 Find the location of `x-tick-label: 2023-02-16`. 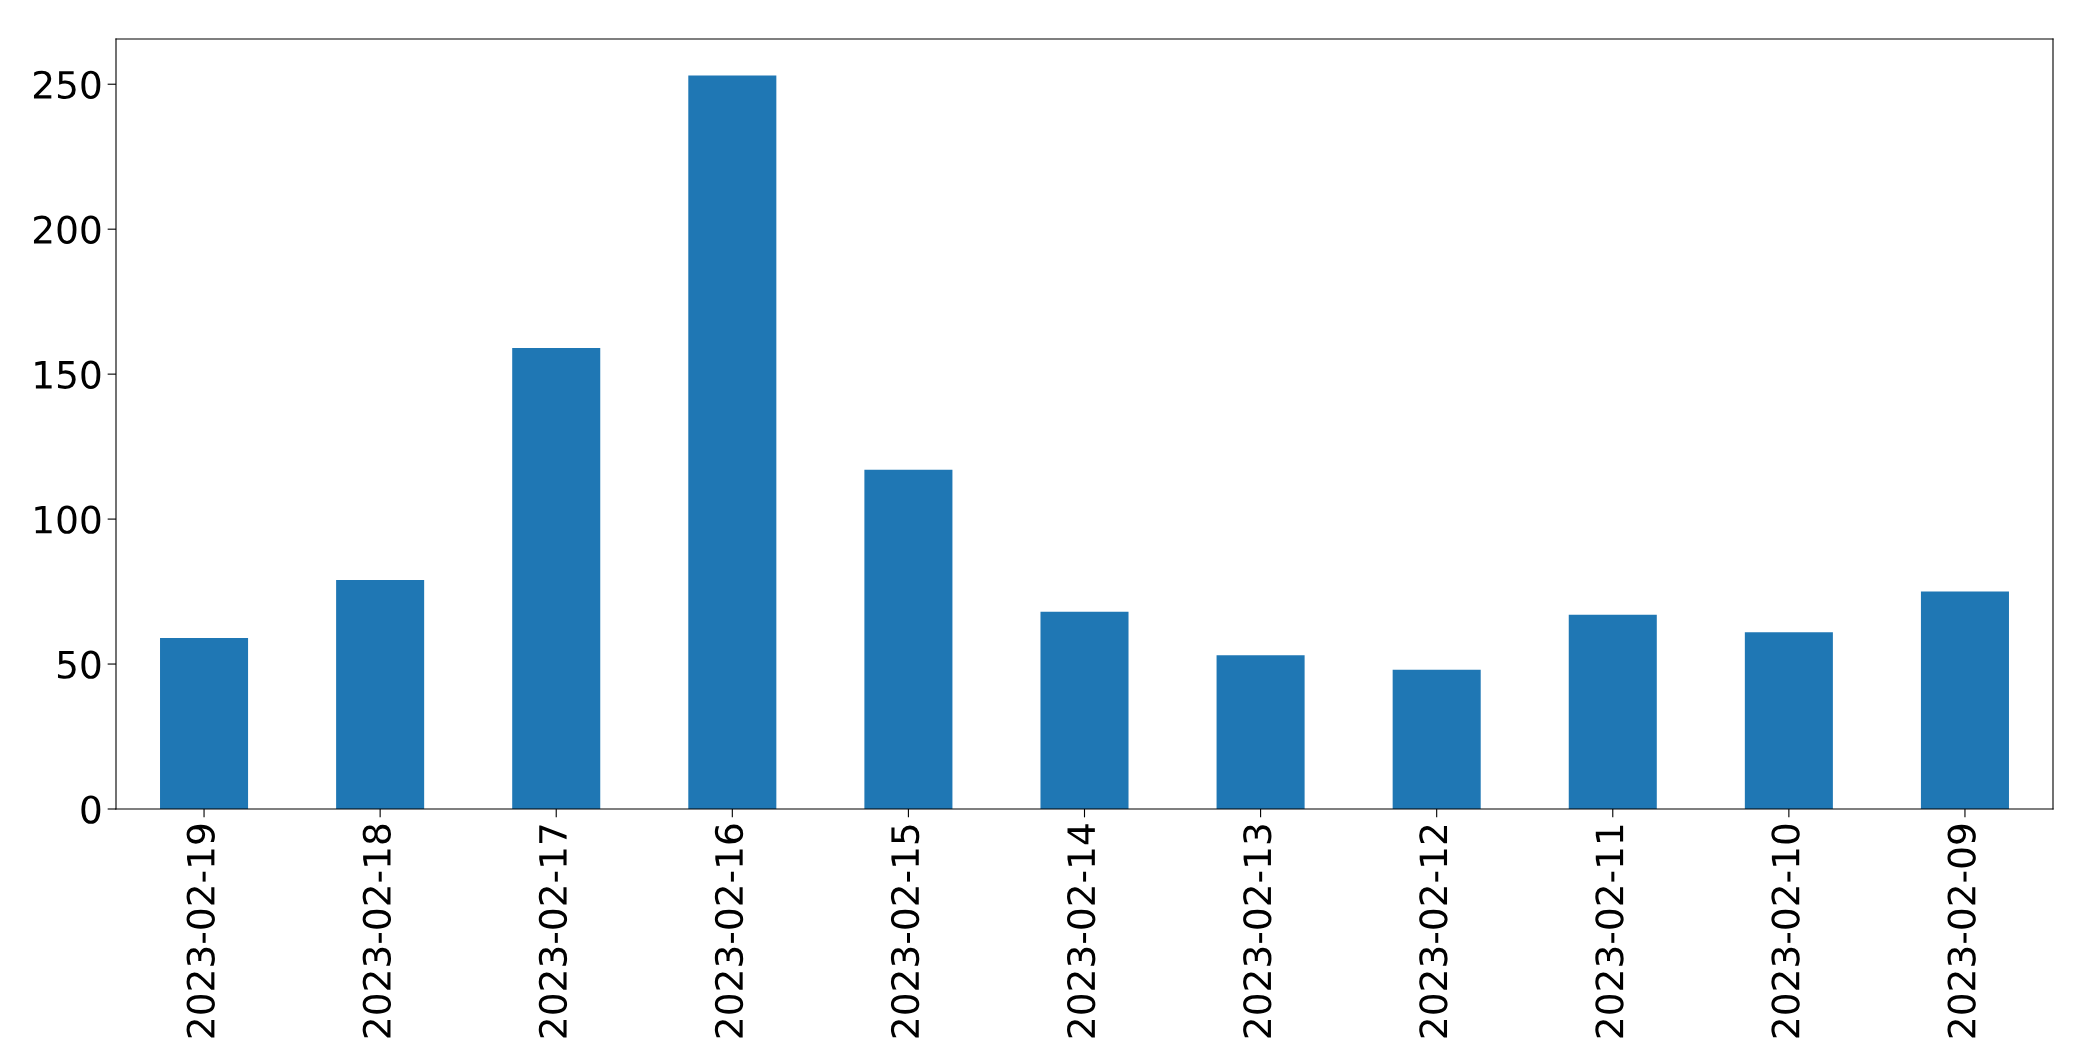

x-tick-label: 2023-02-16 is located at coordinates (729, 931).